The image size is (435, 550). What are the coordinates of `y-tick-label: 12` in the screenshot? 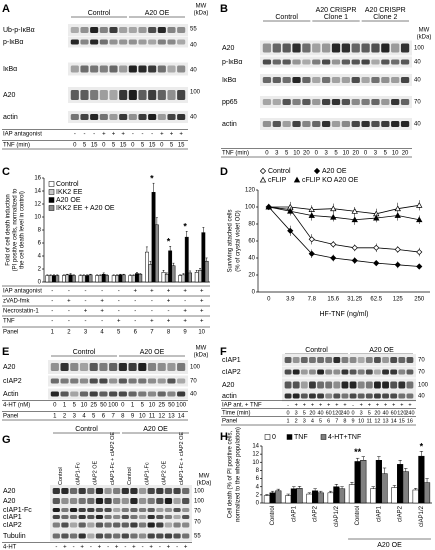 It's located at (37, 205).